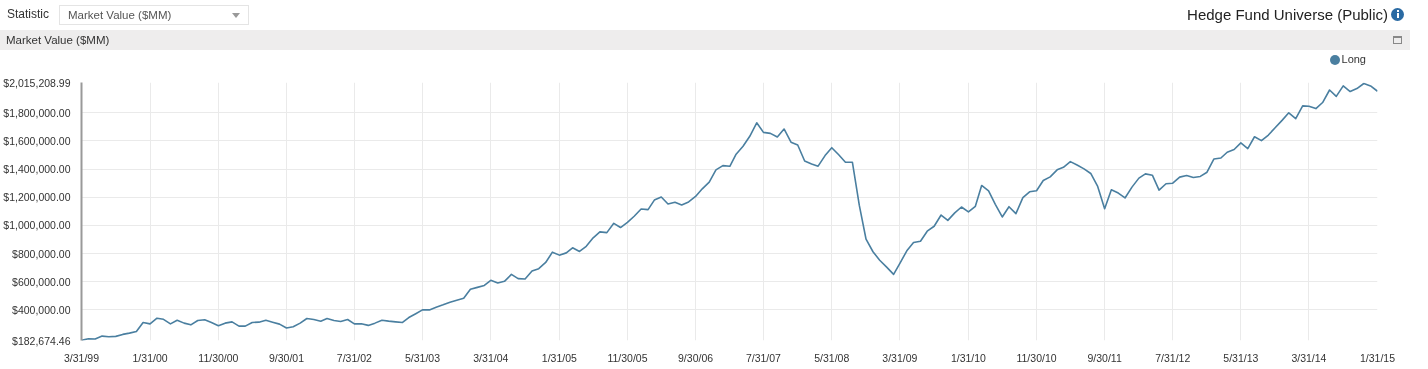 The width and height of the screenshot is (1428, 369). Describe the element at coordinates (41, 253) in the screenshot. I see `y-tick-label: $800,000.00` at that location.